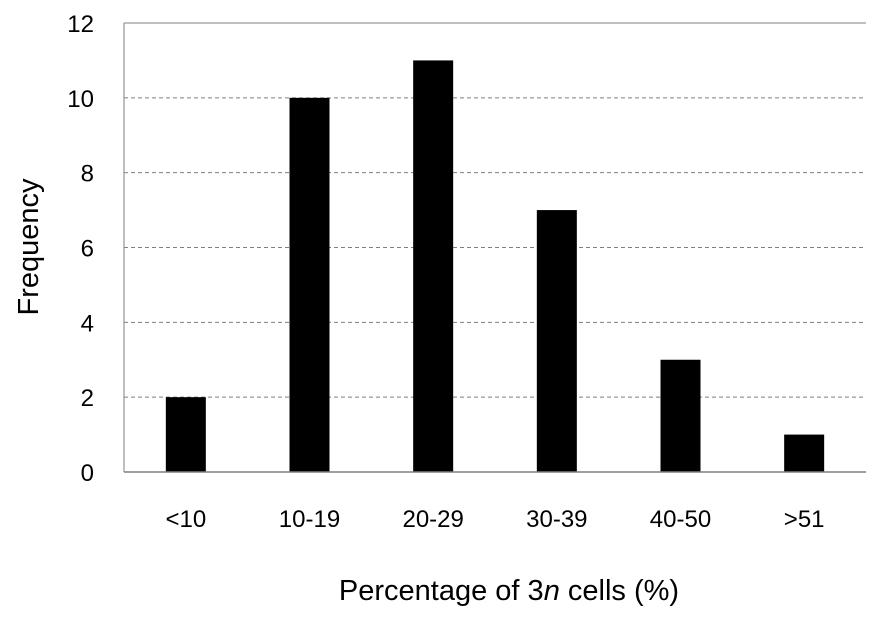 Image resolution: width=879 pixels, height=622 pixels. I want to click on y-tick-label: 8, so click(87, 174).